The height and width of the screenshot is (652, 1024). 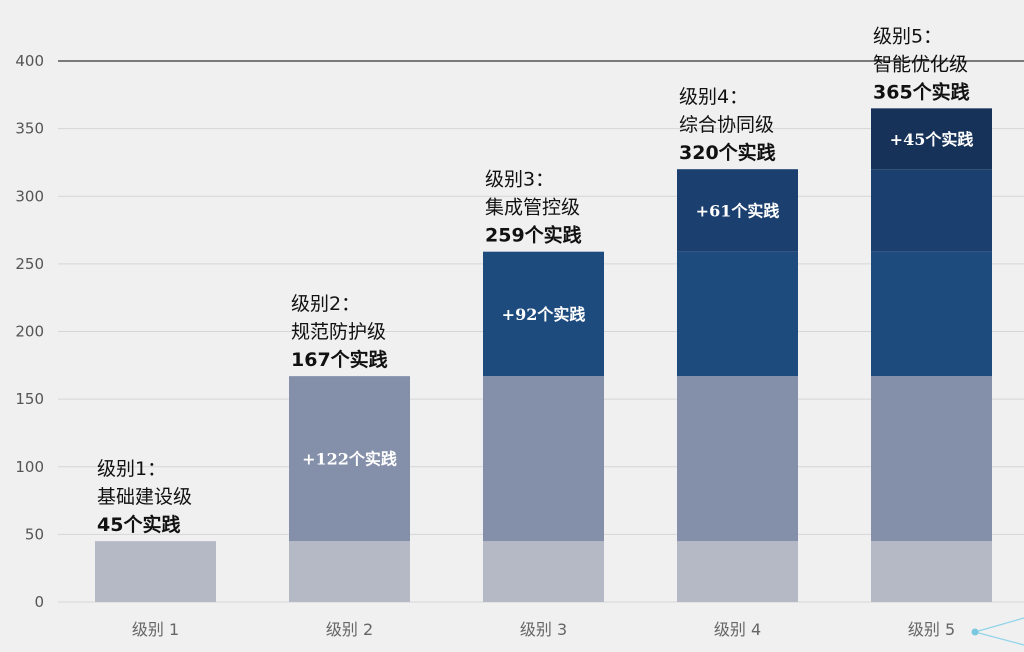 What do you see at coordinates (349, 629) in the screenshot?
I see `x-category-label: 级别 2` at bounding box center [349, 629].